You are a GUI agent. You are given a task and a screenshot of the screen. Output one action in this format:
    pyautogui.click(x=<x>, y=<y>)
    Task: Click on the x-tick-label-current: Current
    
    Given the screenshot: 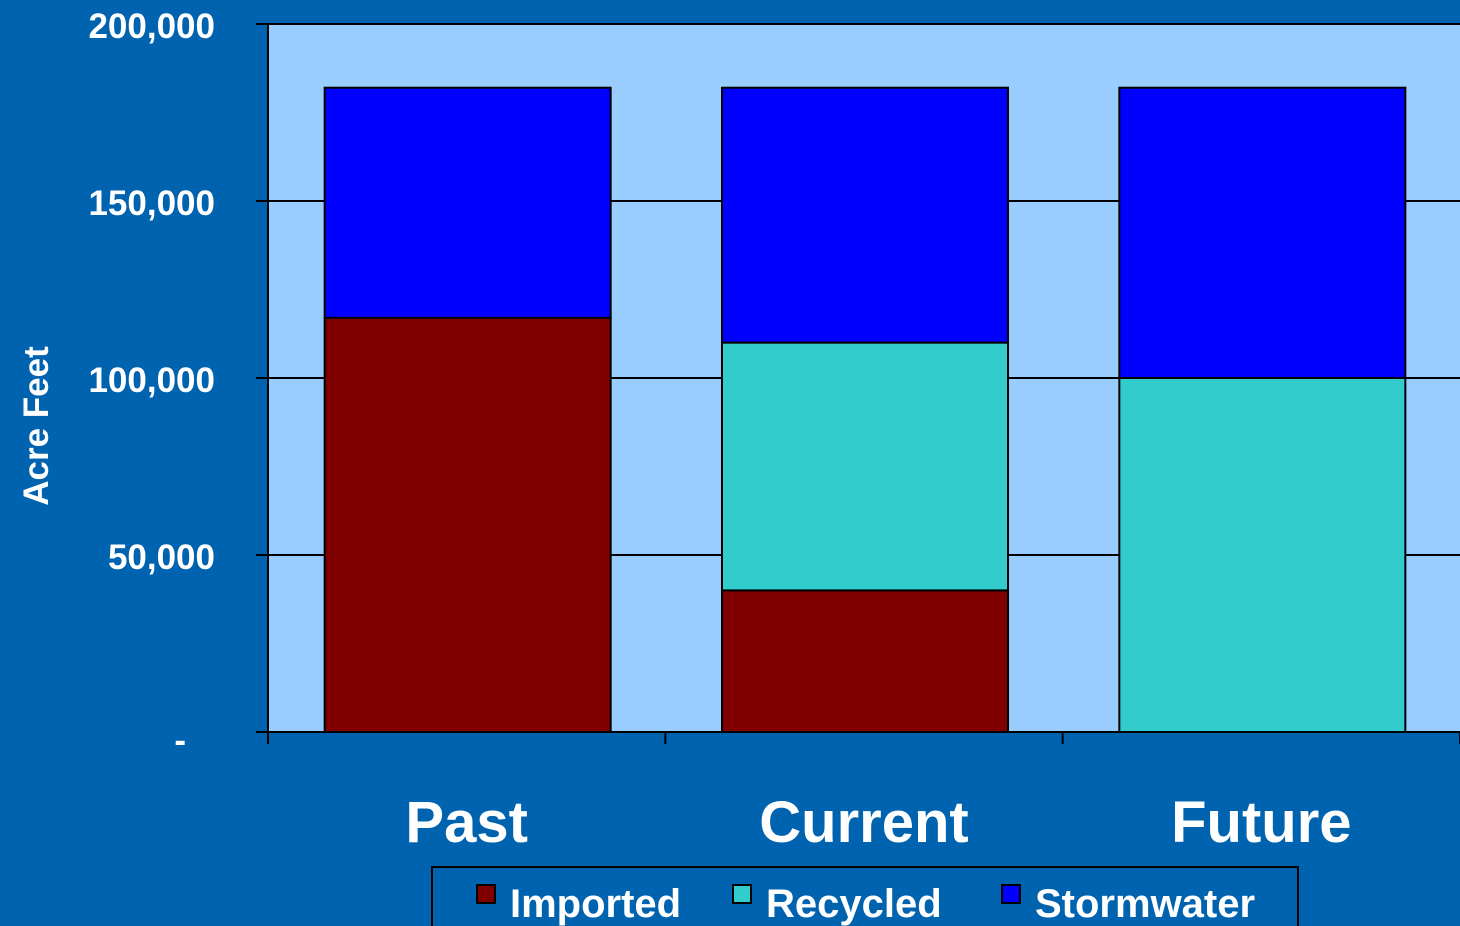 What is the action you would take?
    pyautogui.click(x=863, y=822)
    